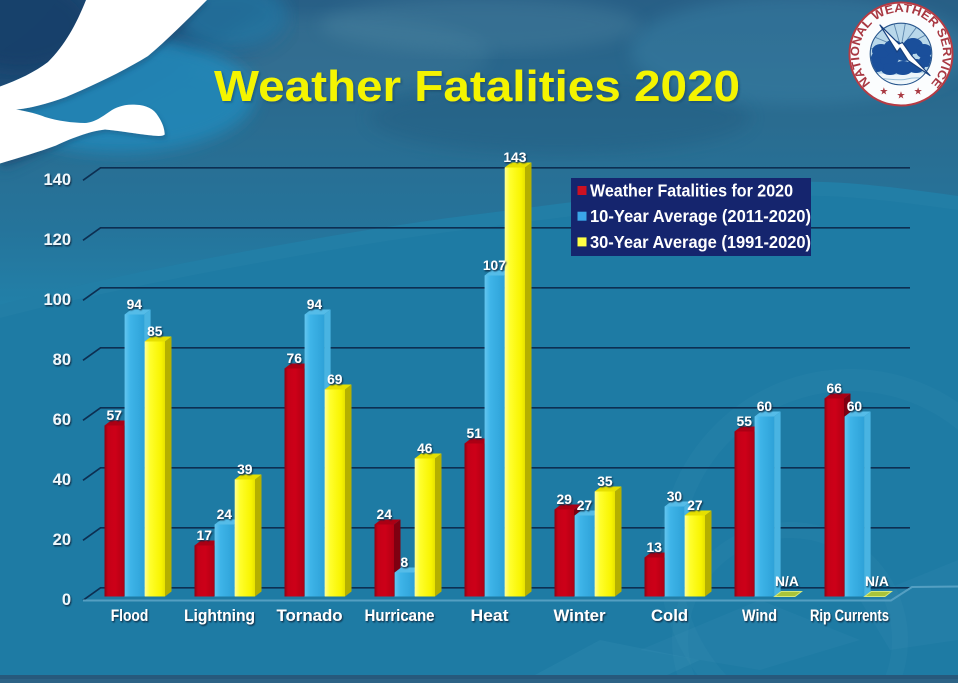 This screenshot has width=958, height=683. Describe the element at coordinates (514, 157) in the screenshot. I see `svg-text: 143` at that location.